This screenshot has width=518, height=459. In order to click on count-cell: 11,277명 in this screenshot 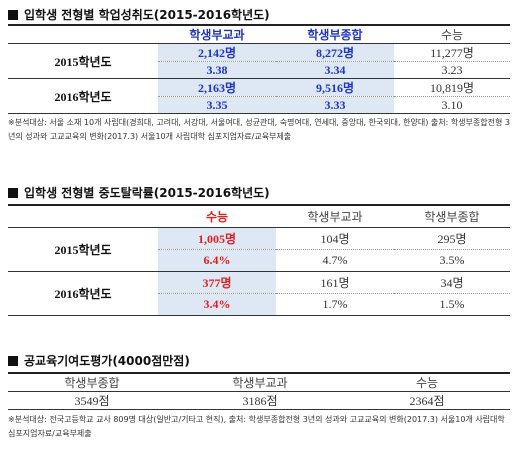, I will do `click(452, 52)`.